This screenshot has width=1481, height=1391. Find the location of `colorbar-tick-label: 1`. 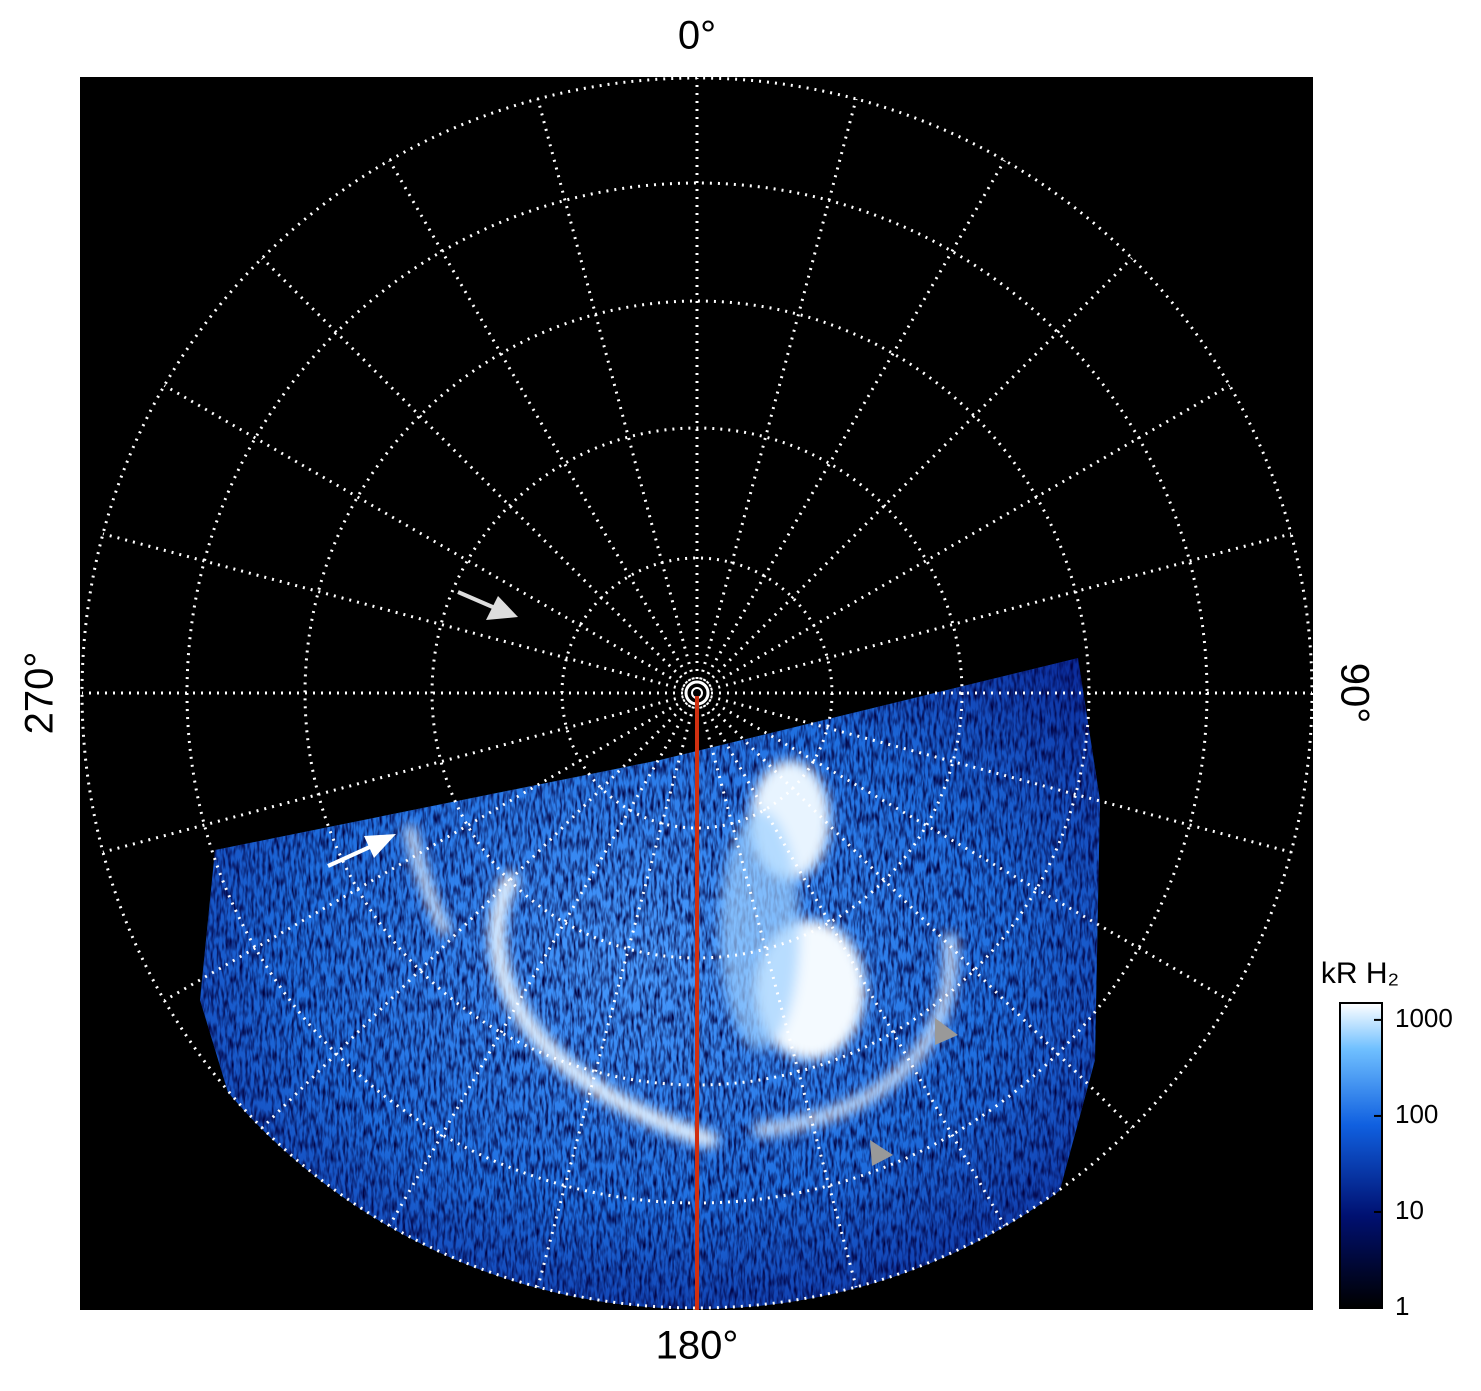

colorbar-tick-label: 1 is located at coordinates (1402, 1306).